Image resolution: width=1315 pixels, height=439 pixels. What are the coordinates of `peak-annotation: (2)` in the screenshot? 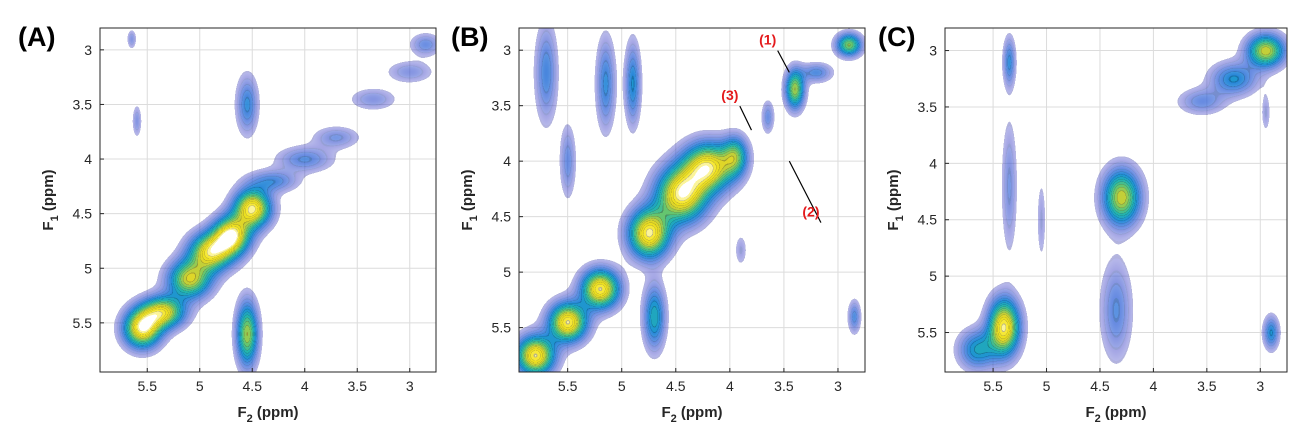 It's located at (810, 212).